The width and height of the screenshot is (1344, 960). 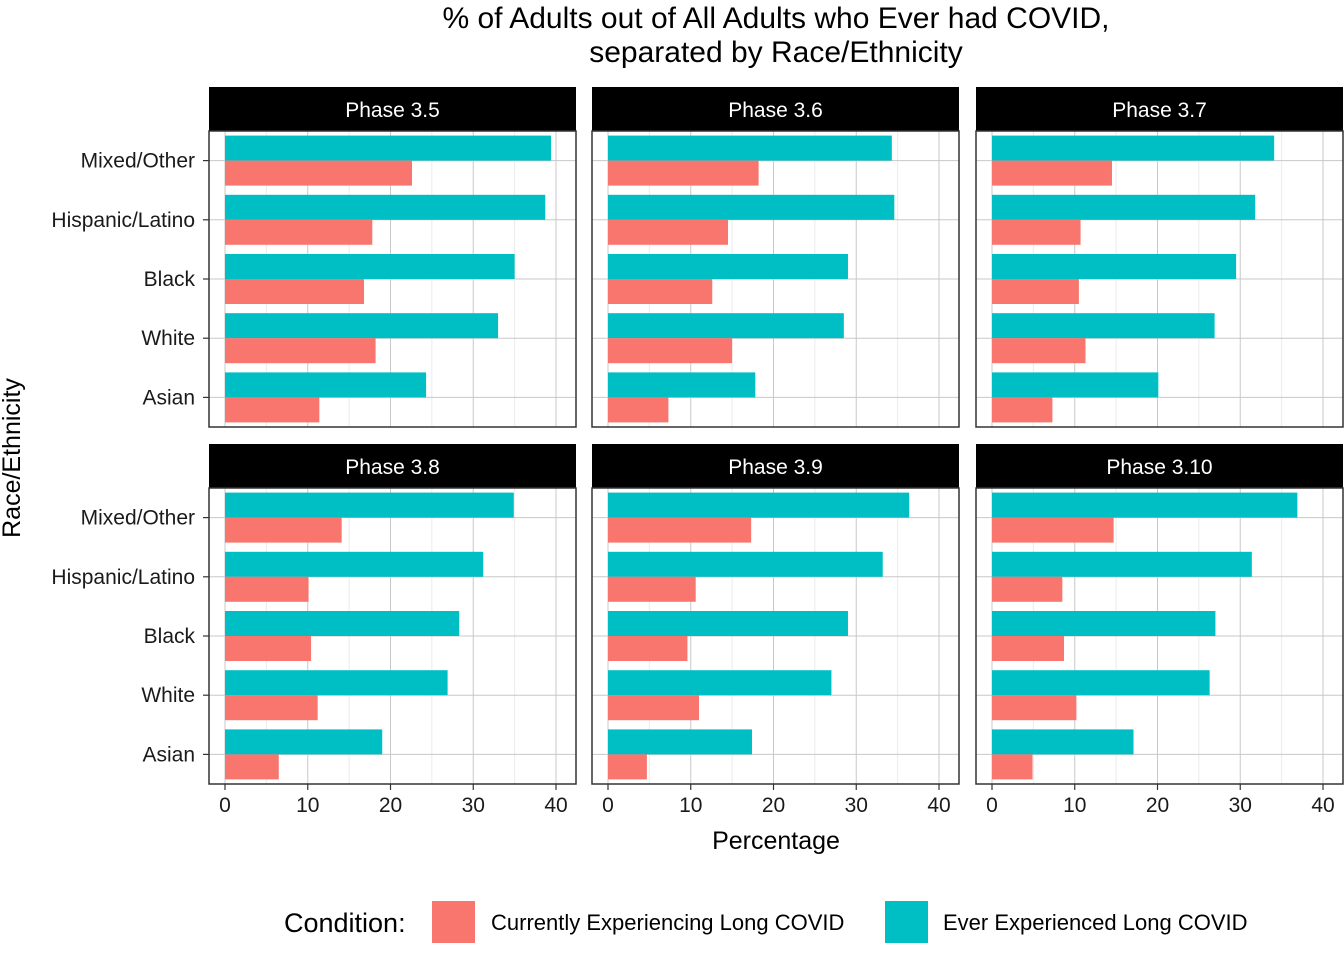 I want to click on x-axis-label: Percentage, so click(x=776, y=841).